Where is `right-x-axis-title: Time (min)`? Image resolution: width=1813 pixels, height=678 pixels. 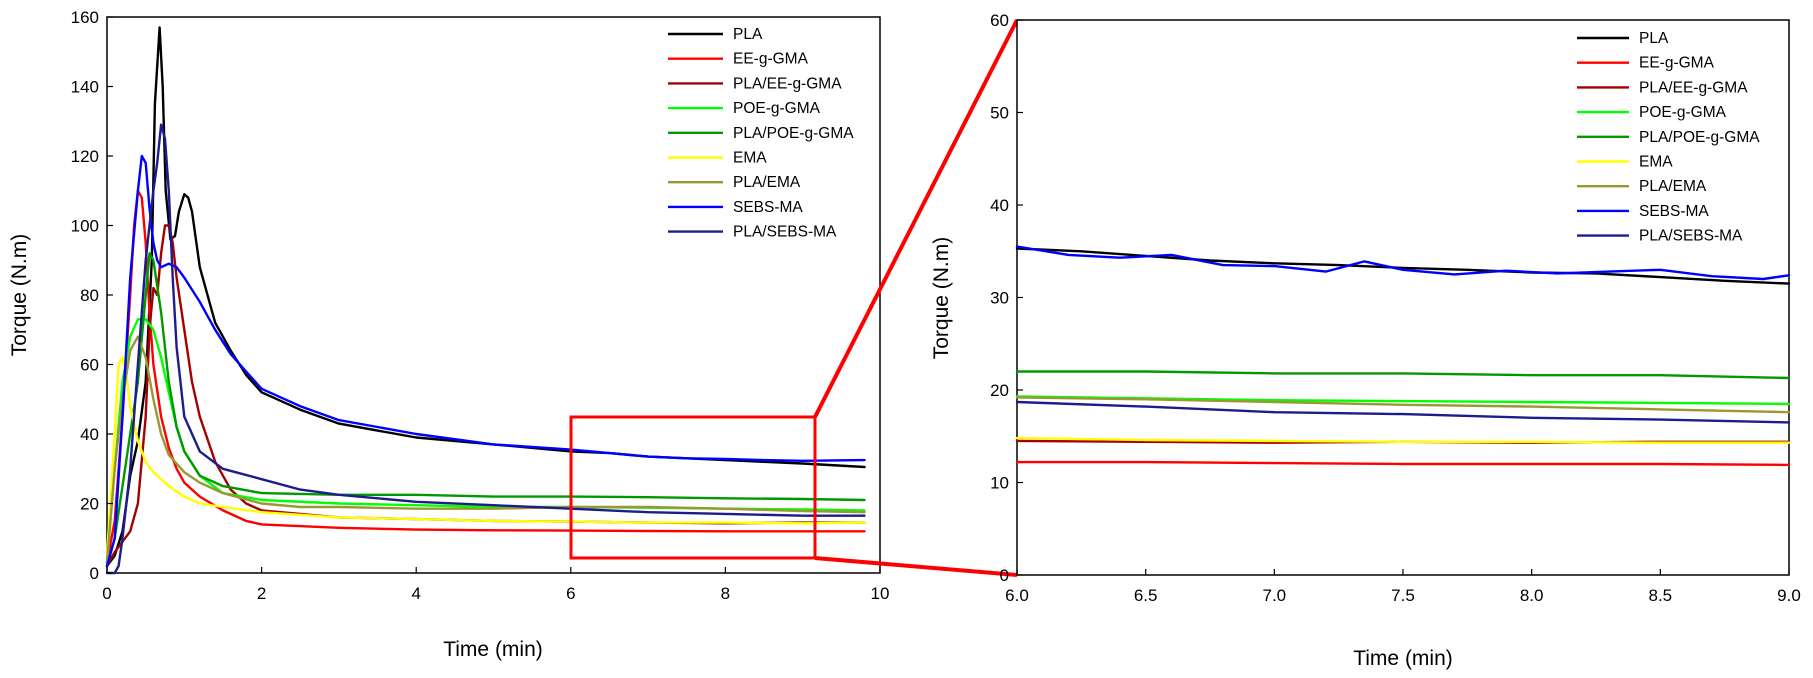
right-x-axis-title: Time (min) is located at coordinates (1403, 658).